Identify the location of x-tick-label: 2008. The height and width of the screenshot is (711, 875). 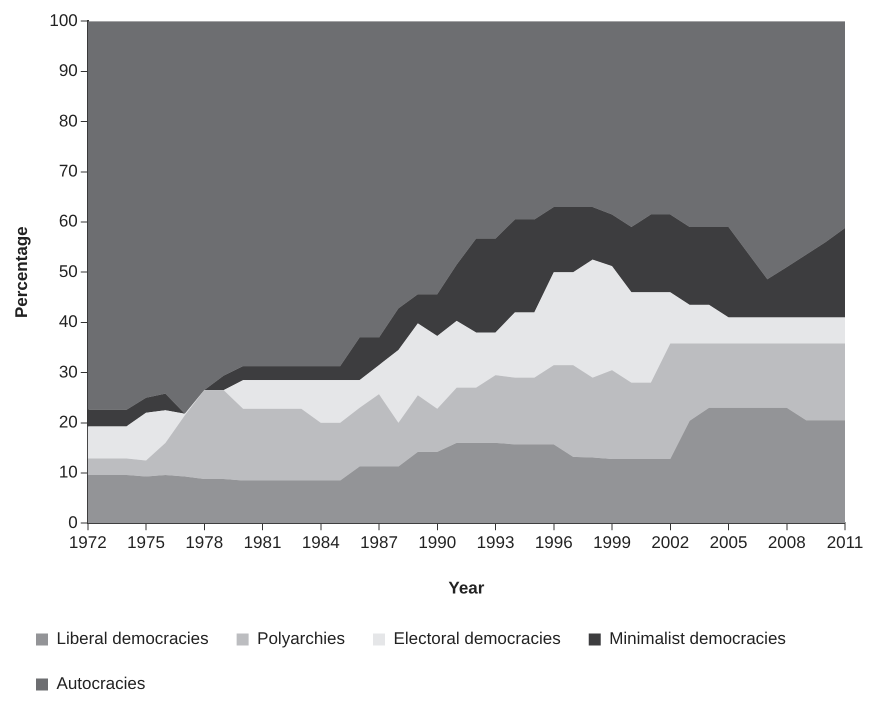
(787, 542).